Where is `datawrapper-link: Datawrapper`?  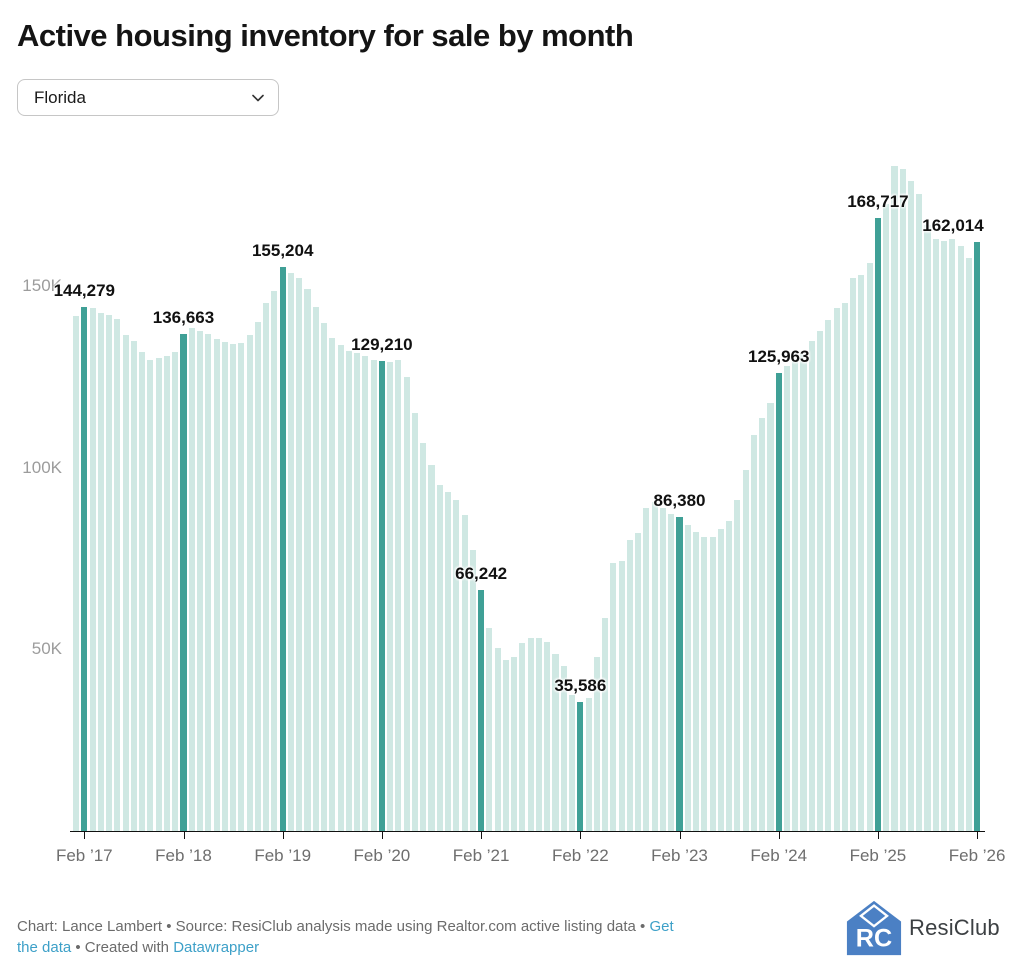
datawrapper-link: Datawrapper is located at coordinates (216, 947).